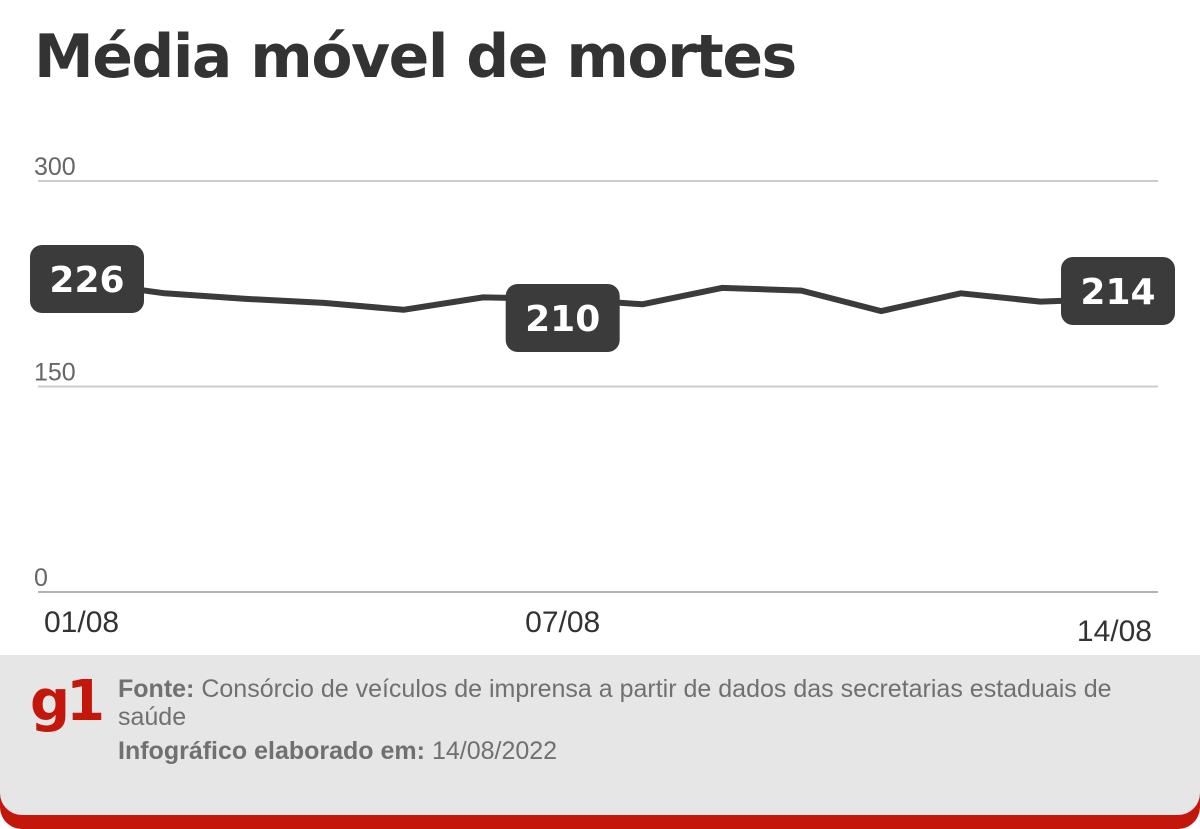  I want to click on y-tick-label: 150, so click(55, 373).